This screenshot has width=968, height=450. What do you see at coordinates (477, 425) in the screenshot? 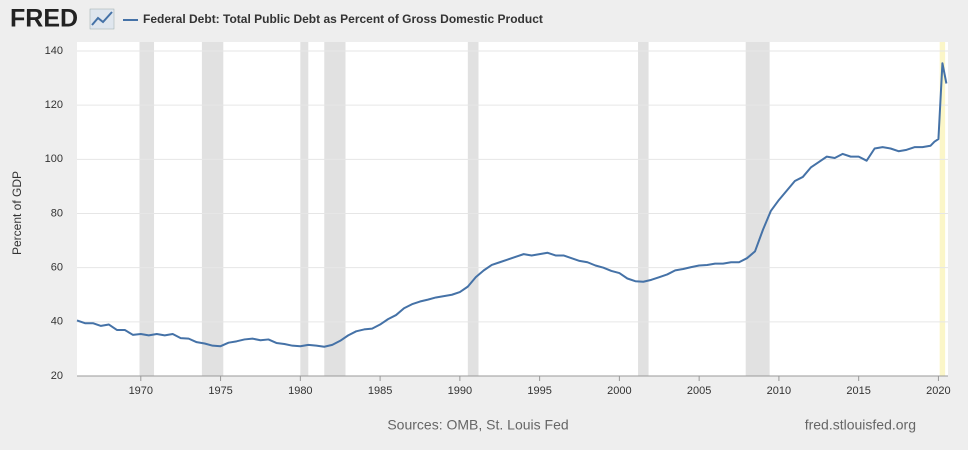
I see `source: Sources: OMB, St. Louis Fed` at bounding box center [477, 425].